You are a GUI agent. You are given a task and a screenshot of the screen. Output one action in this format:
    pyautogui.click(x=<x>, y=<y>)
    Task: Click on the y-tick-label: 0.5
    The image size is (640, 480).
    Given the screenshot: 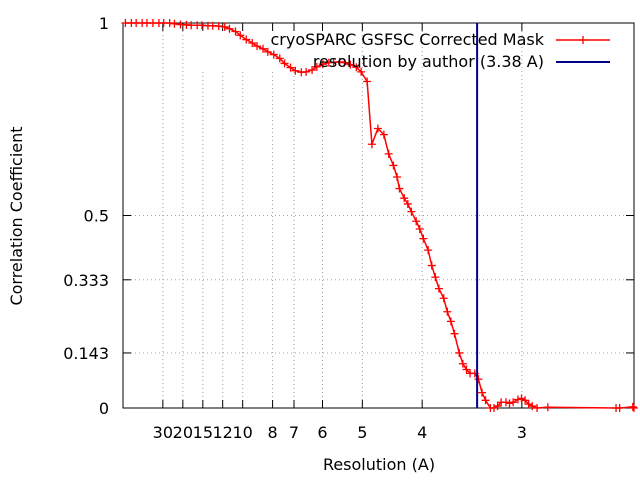 What is the action you would take?
    pyautogui.click(x=96, y=216)
    